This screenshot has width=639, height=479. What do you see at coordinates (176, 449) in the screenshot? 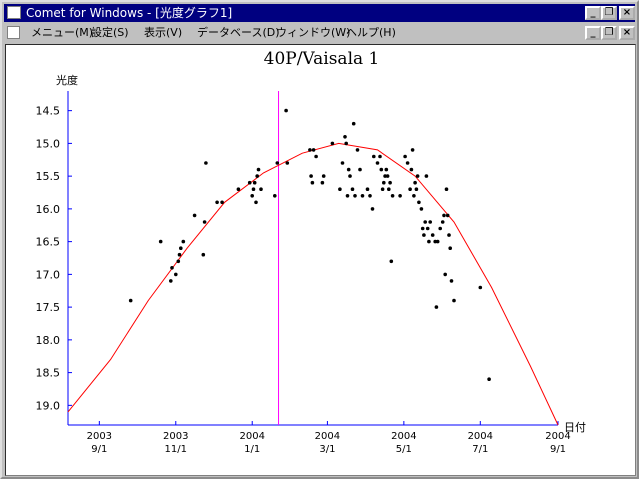
I see `x-tick-label-date: 11/1` at bounding box center [176, 449].